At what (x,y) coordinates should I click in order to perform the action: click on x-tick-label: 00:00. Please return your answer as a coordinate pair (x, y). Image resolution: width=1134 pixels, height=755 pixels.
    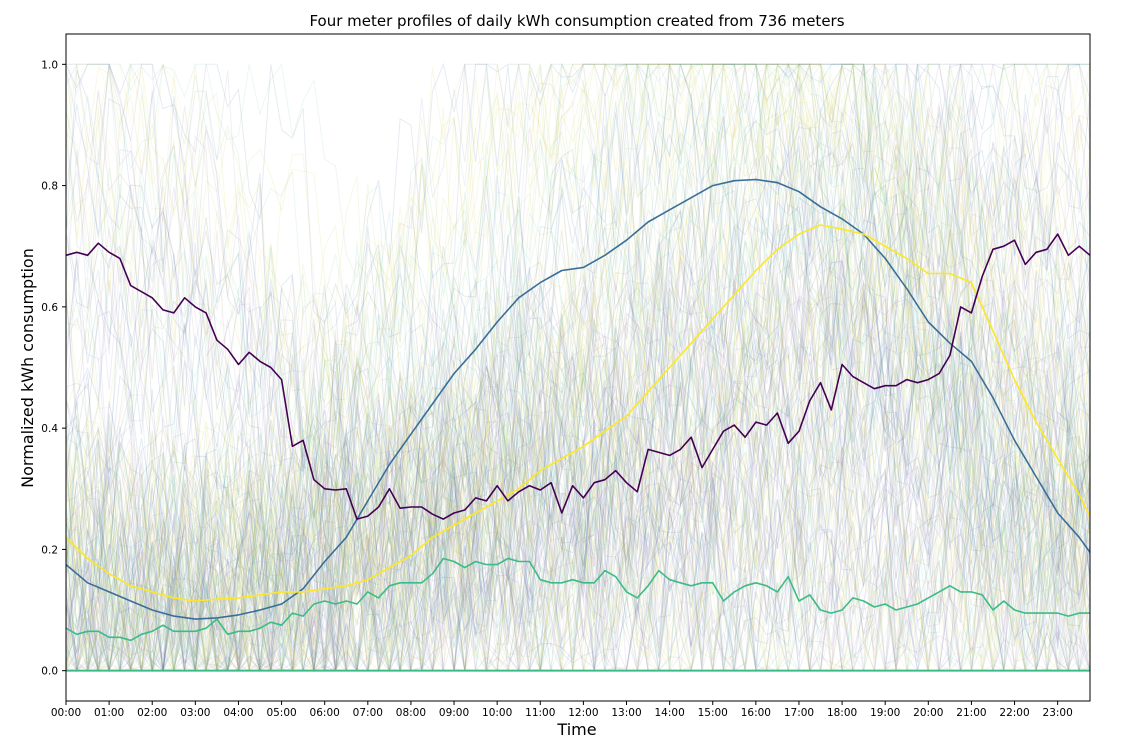
    Looking at the image, I should click on (66, 713).